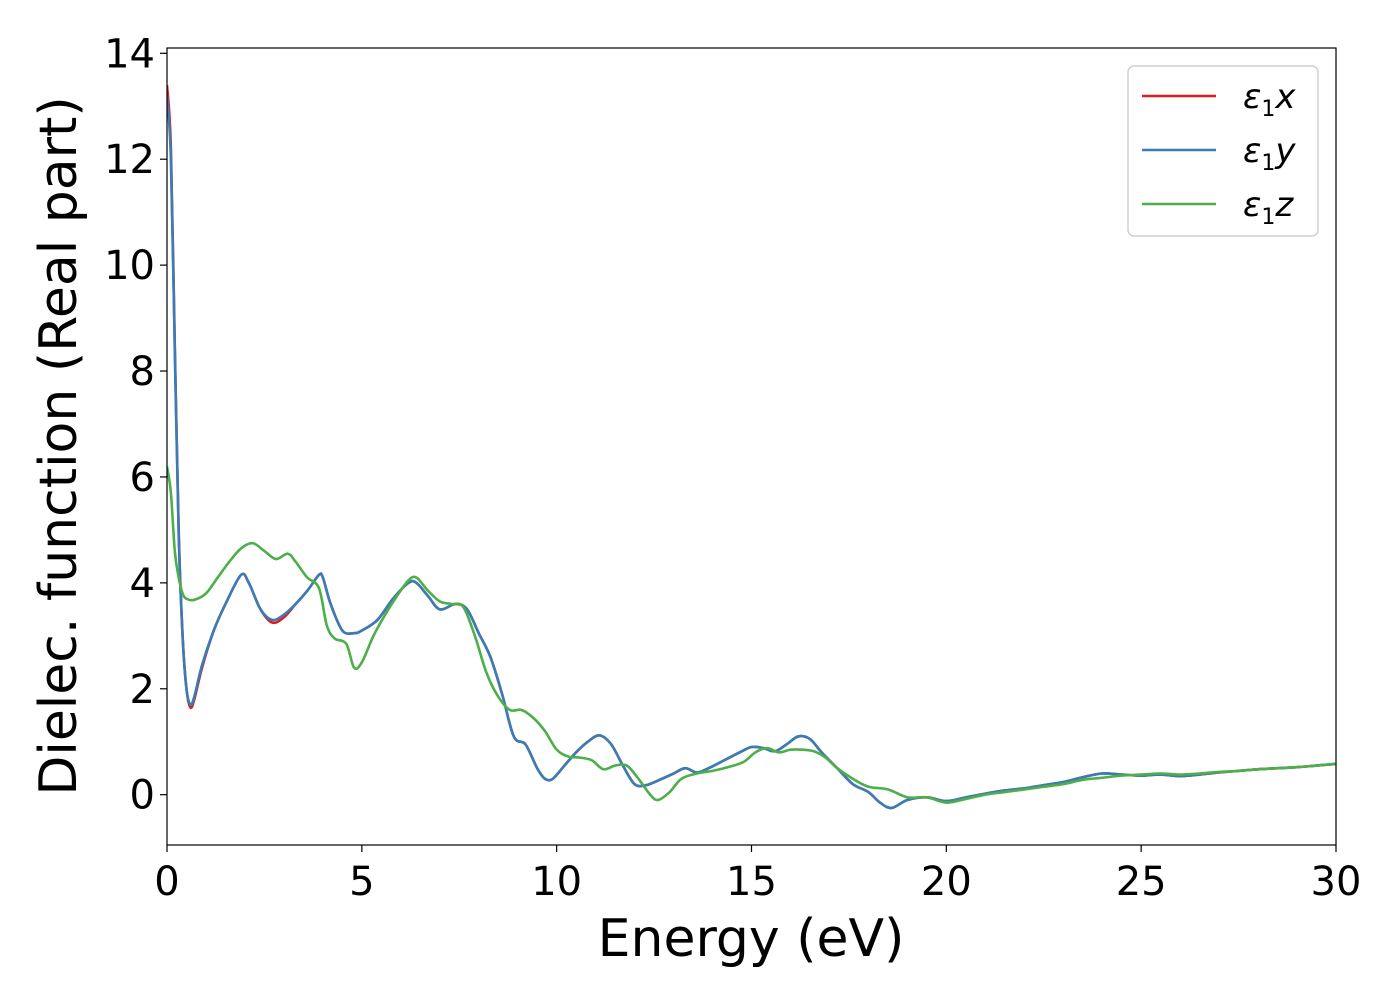 The height and width of the screenshot is (1000, 1400). Describe the element at coordinates (1269, 153) in the screenshot. I see `legend-label-y: ε1y` at that location.